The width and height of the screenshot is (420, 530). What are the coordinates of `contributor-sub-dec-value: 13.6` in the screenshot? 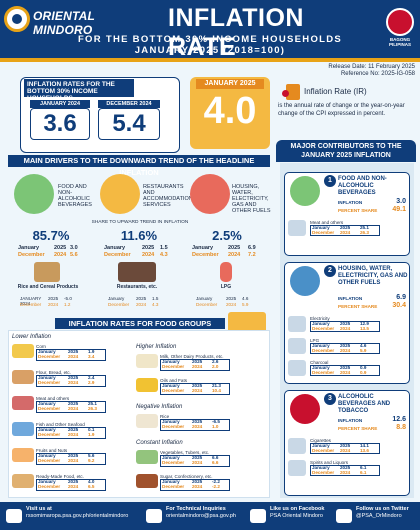 It's located at (364, 450).